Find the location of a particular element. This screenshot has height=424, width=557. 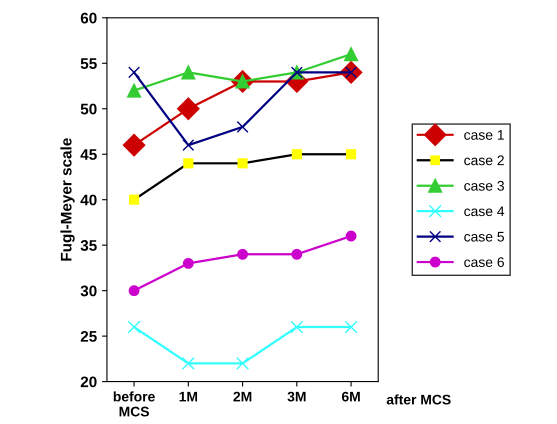

y-axis-title: Fugl-Meyer scale is located at coordinates (67, 199).